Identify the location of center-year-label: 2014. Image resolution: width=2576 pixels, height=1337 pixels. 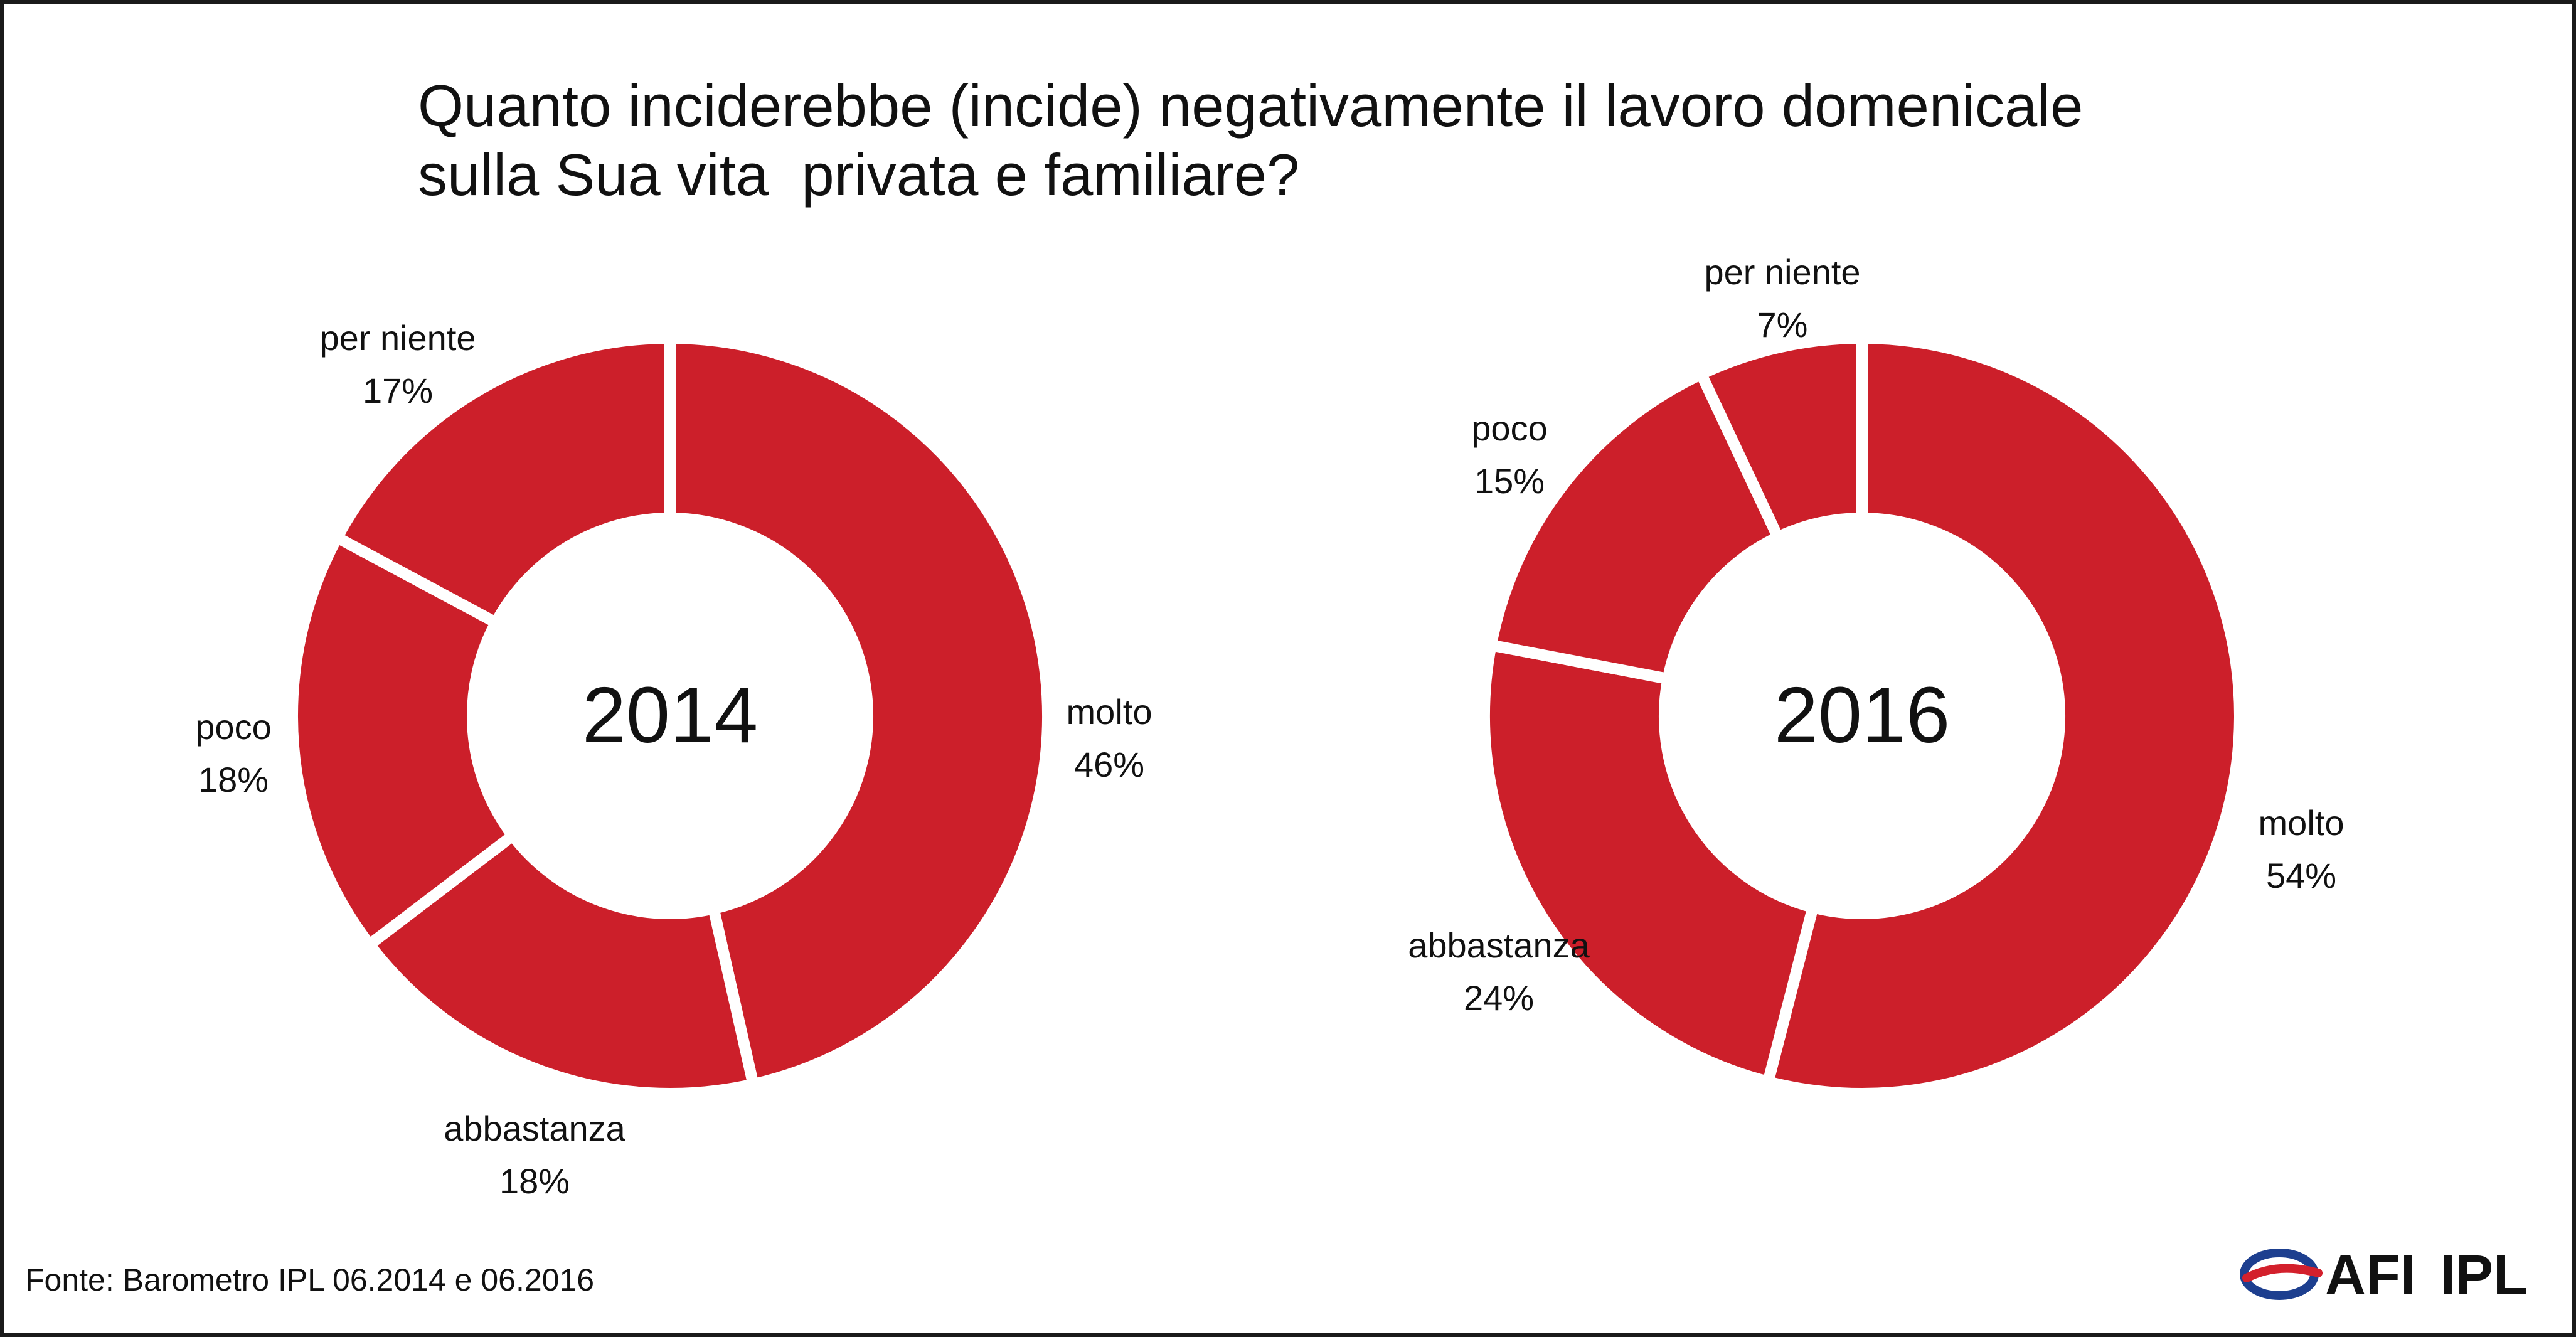
(670, 715).